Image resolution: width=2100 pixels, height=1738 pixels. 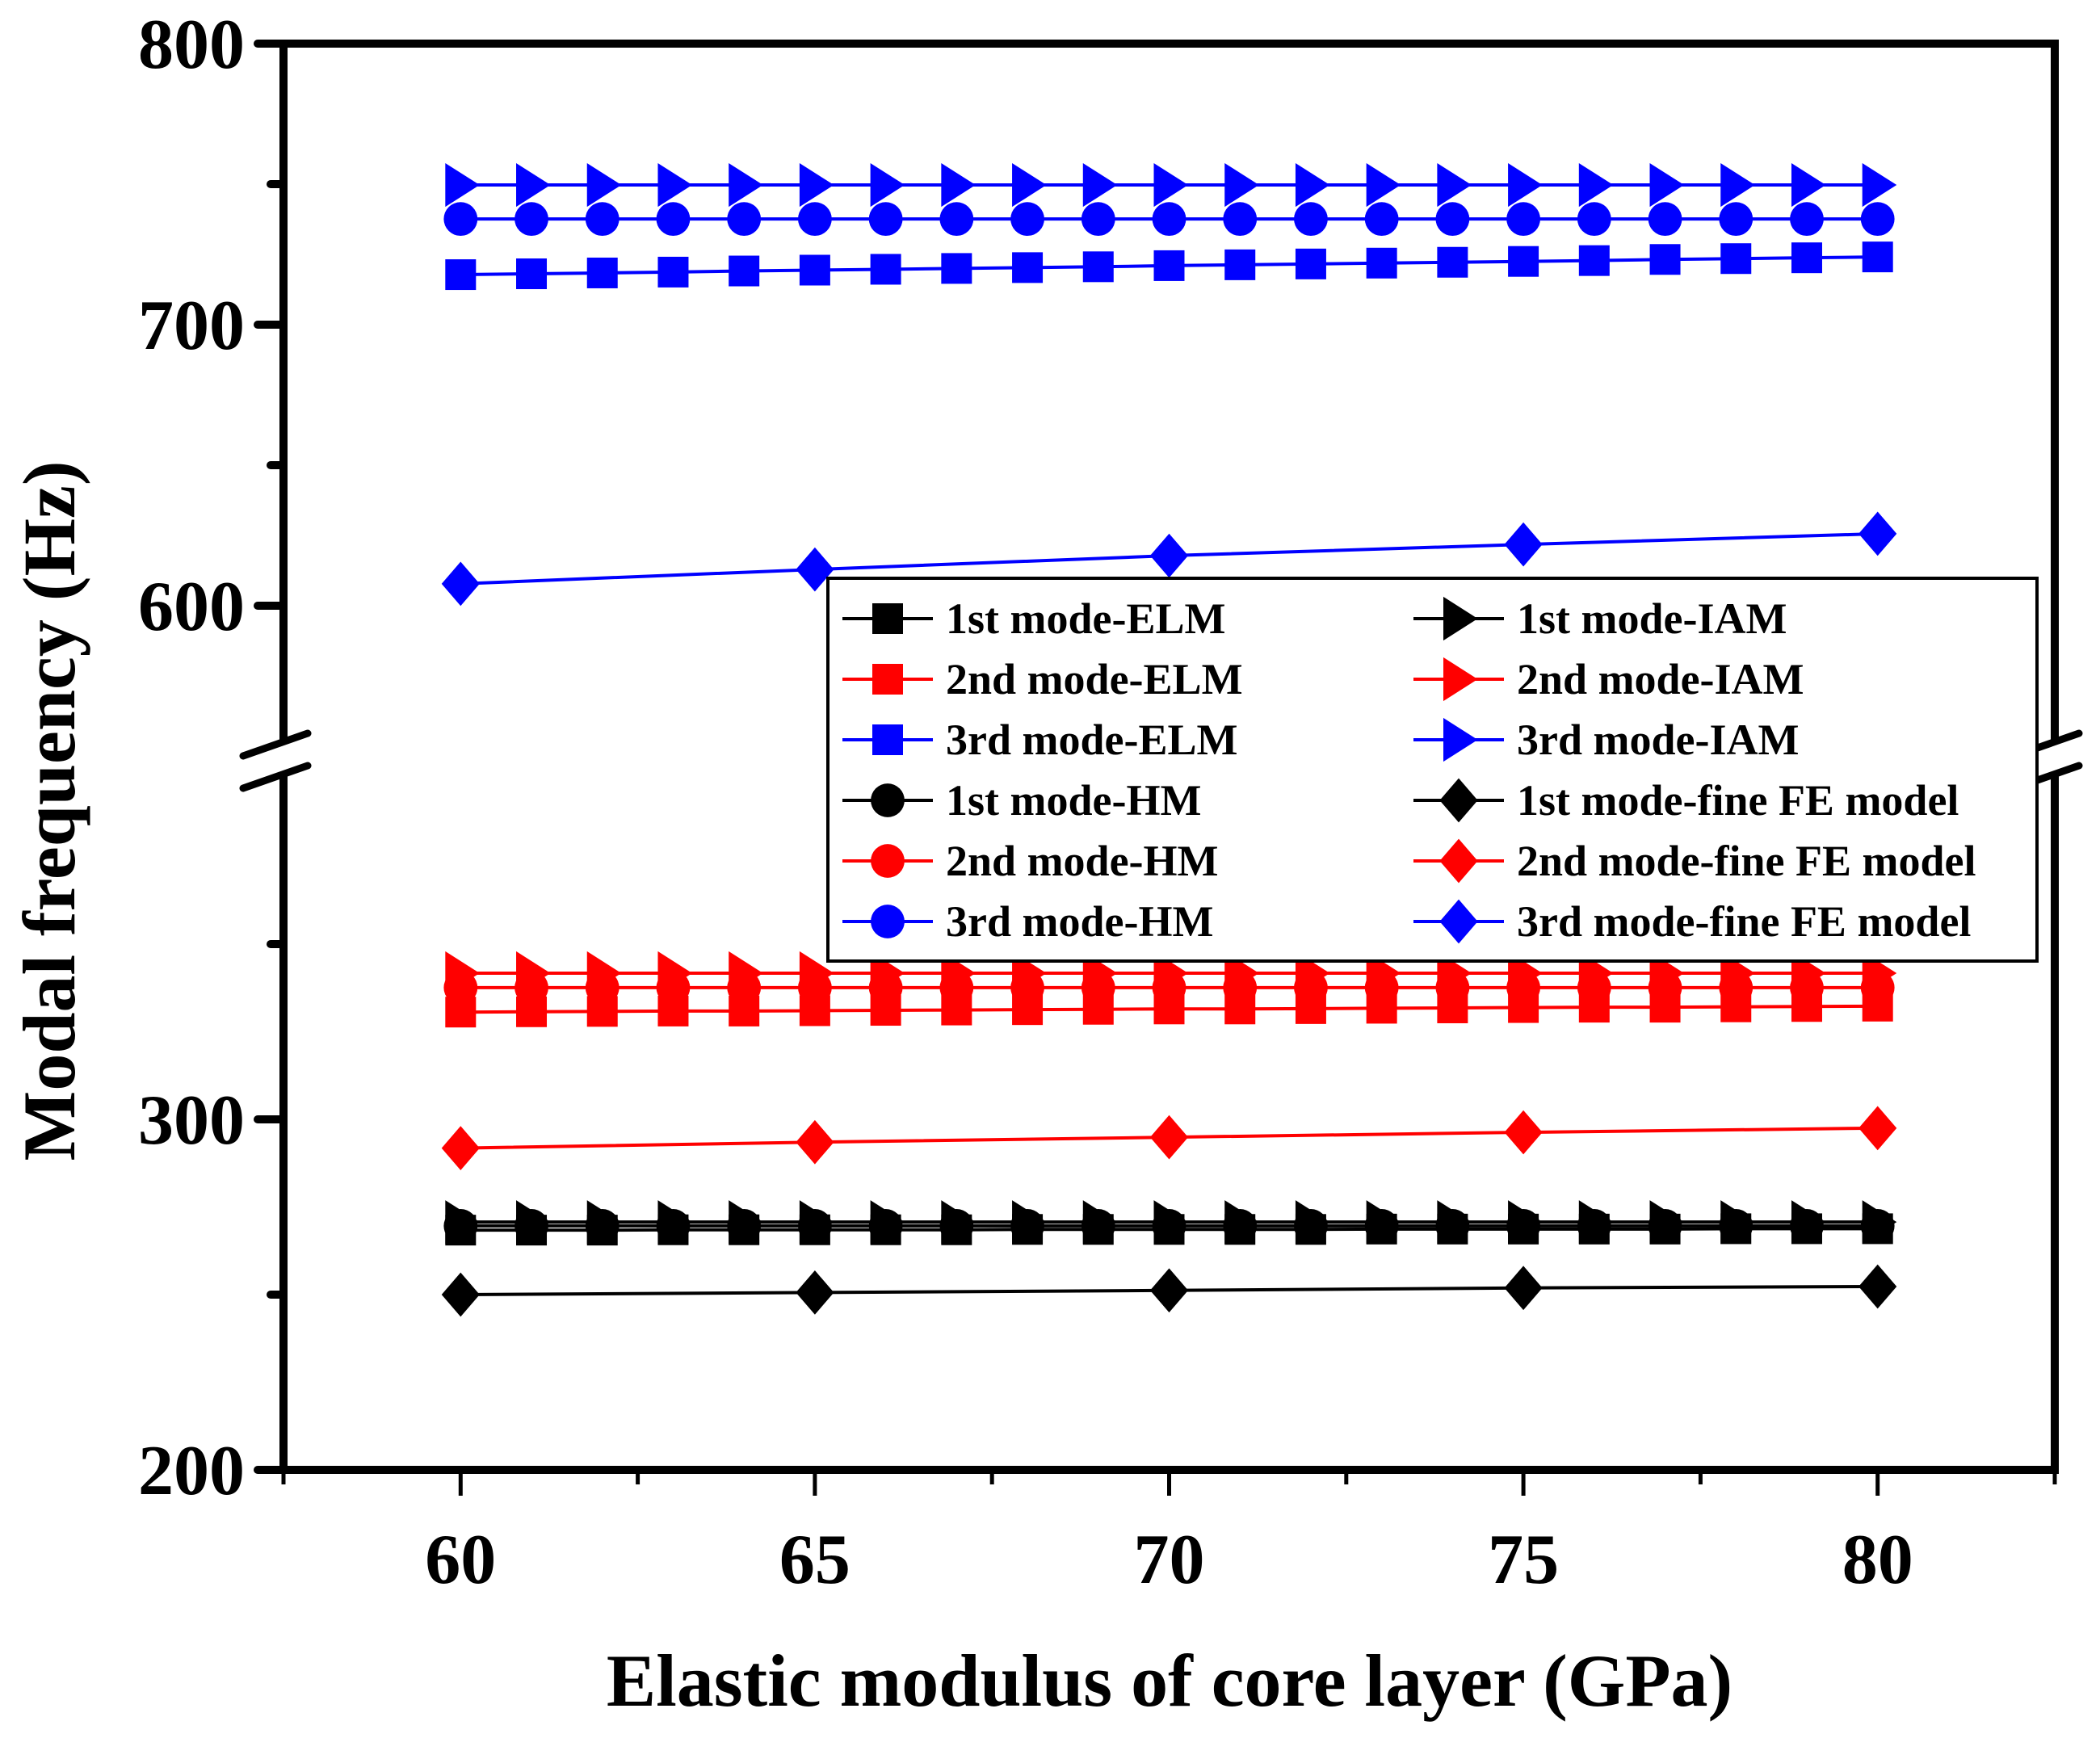 What do you see at coordinates (1461, 679) in the screenshot?
I see `legend-marker-triangle-right-icon` at bounding box center [1461, 679].